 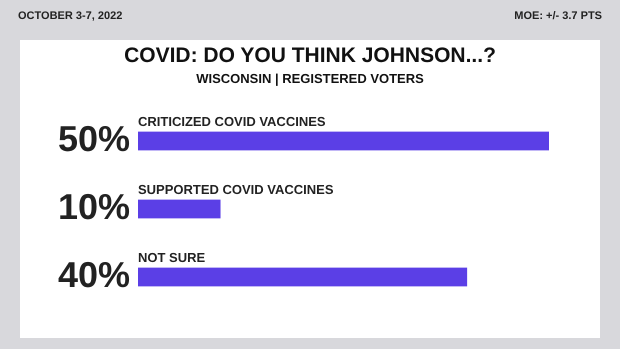 I want to click on data-label: 40%, so click(x=94, y=274).